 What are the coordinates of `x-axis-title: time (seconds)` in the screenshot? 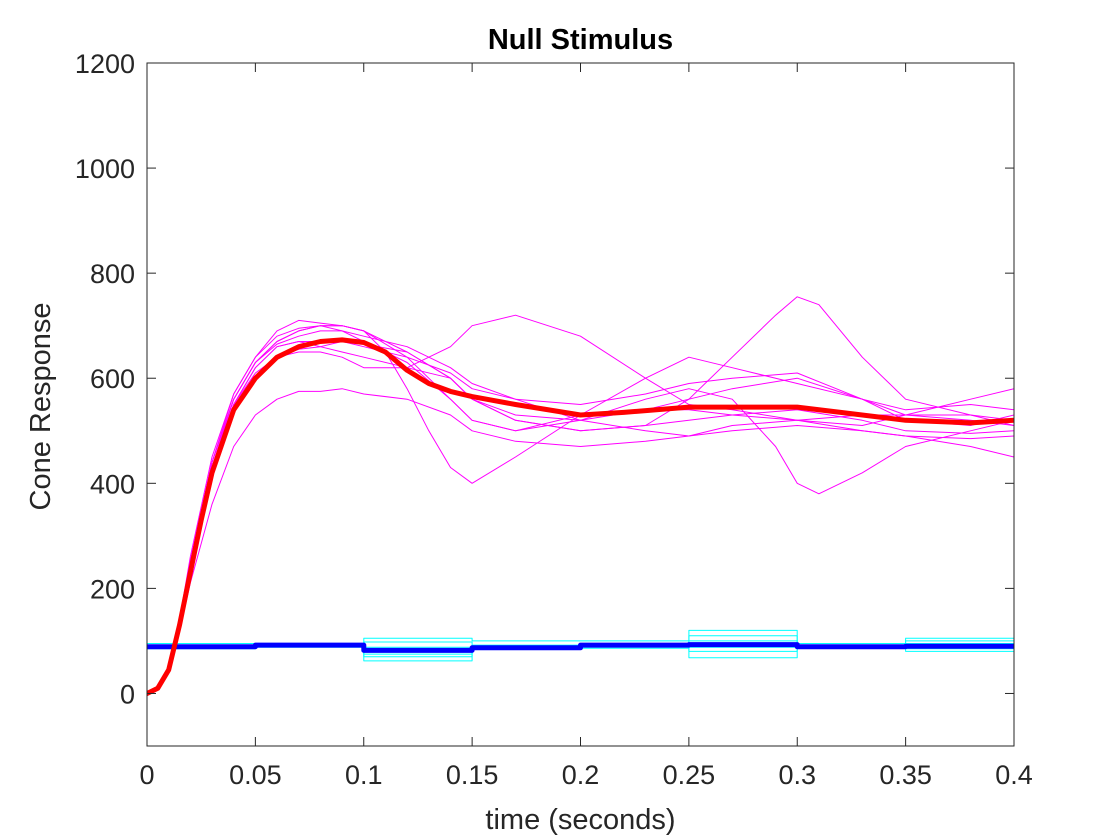 It's located at (580, 820).